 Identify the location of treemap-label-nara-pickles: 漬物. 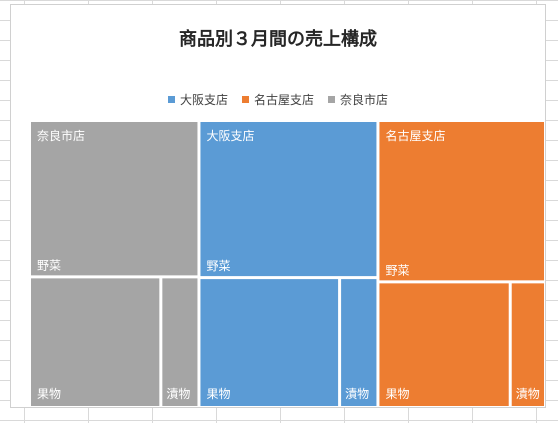
(178, 393).